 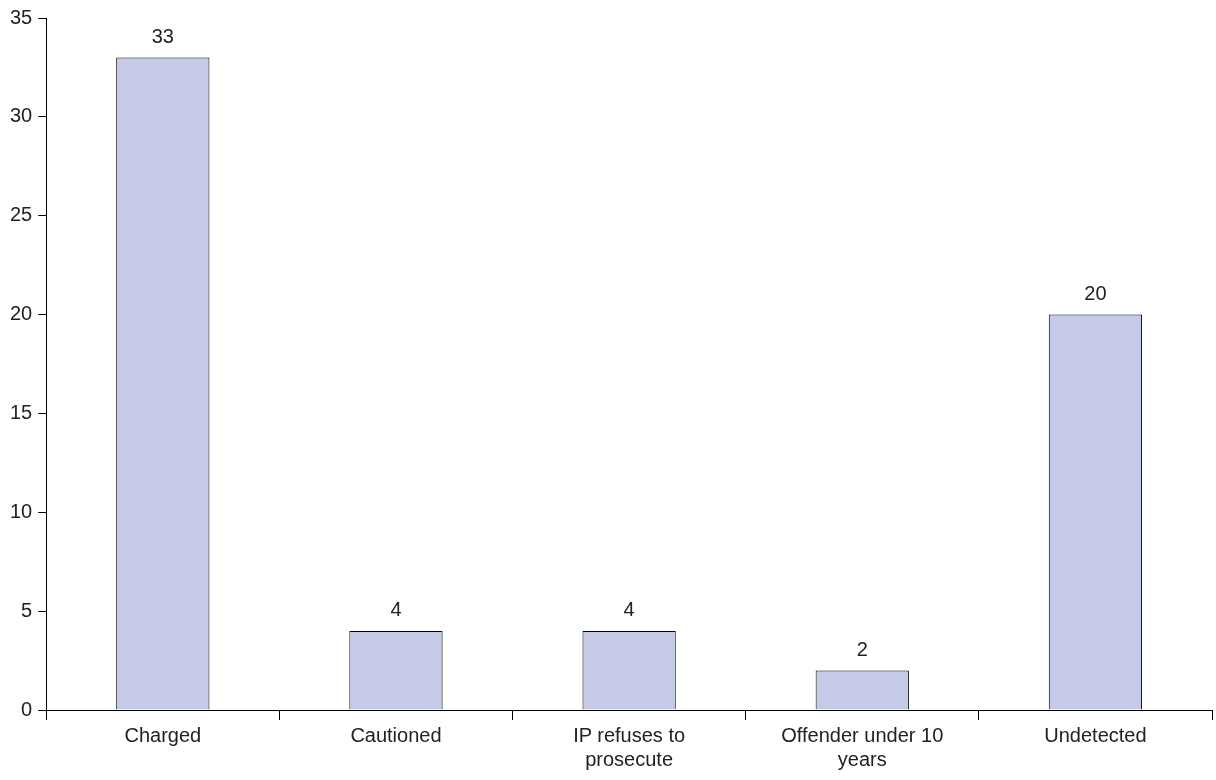 I want to click on x-tick-label: IP refuses to prosecute, so click(x=629, y=746).